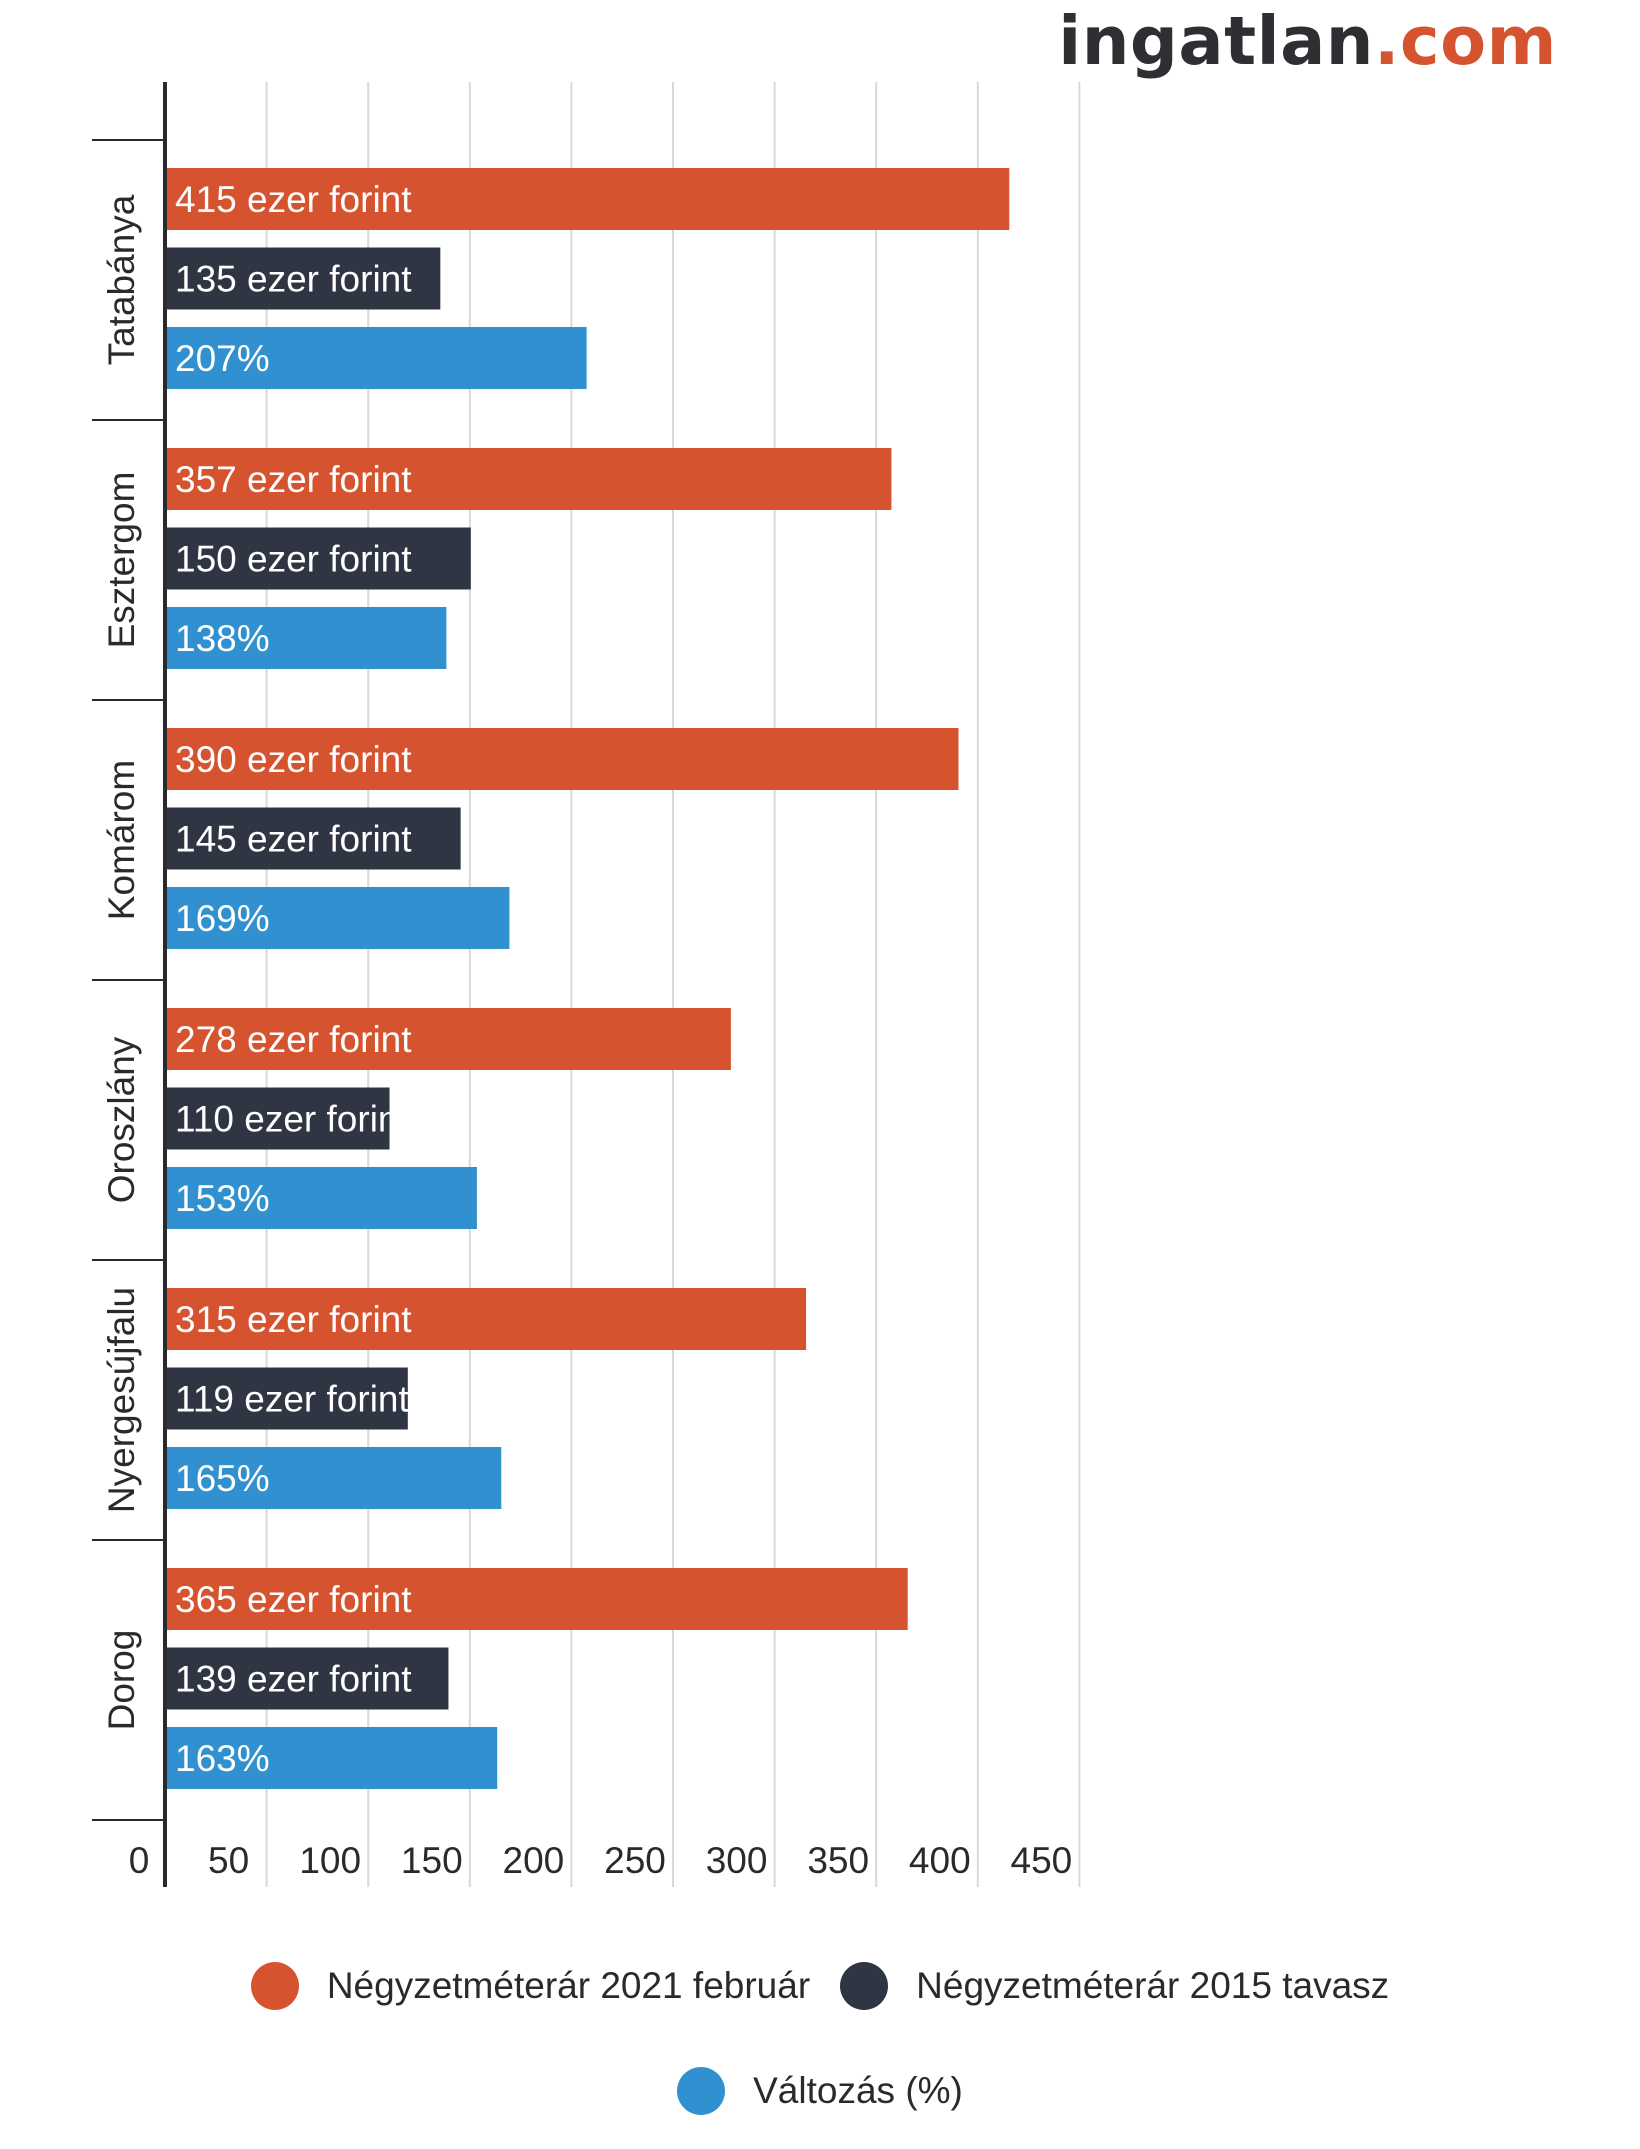  I want to click on bar-data-label: 150 ezer forint, so click(293, 559).